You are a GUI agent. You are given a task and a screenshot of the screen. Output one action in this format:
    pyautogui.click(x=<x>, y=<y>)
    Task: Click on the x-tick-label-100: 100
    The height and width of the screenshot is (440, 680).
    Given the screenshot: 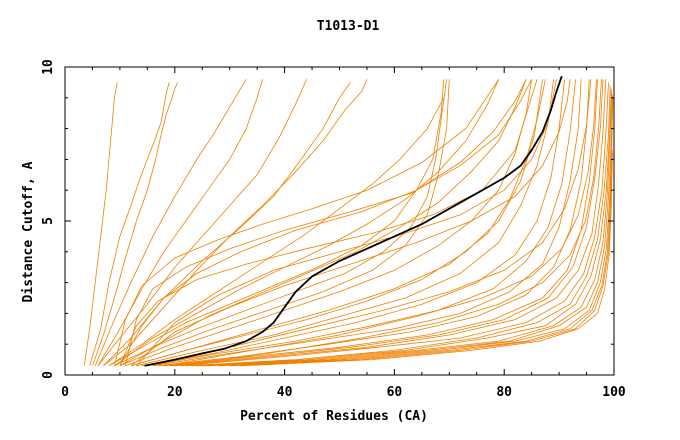 What is the action you would take?
    pyautogui.click(x=614, y=392)
    